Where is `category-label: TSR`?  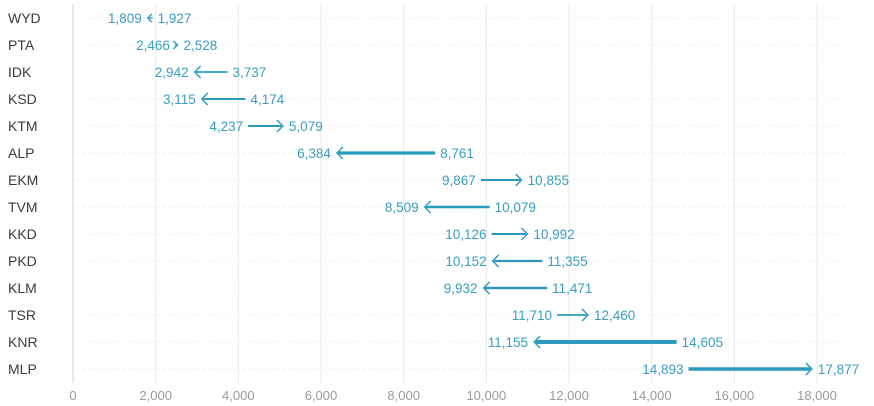
category-label: TSR is located at coordinates (22, 315).